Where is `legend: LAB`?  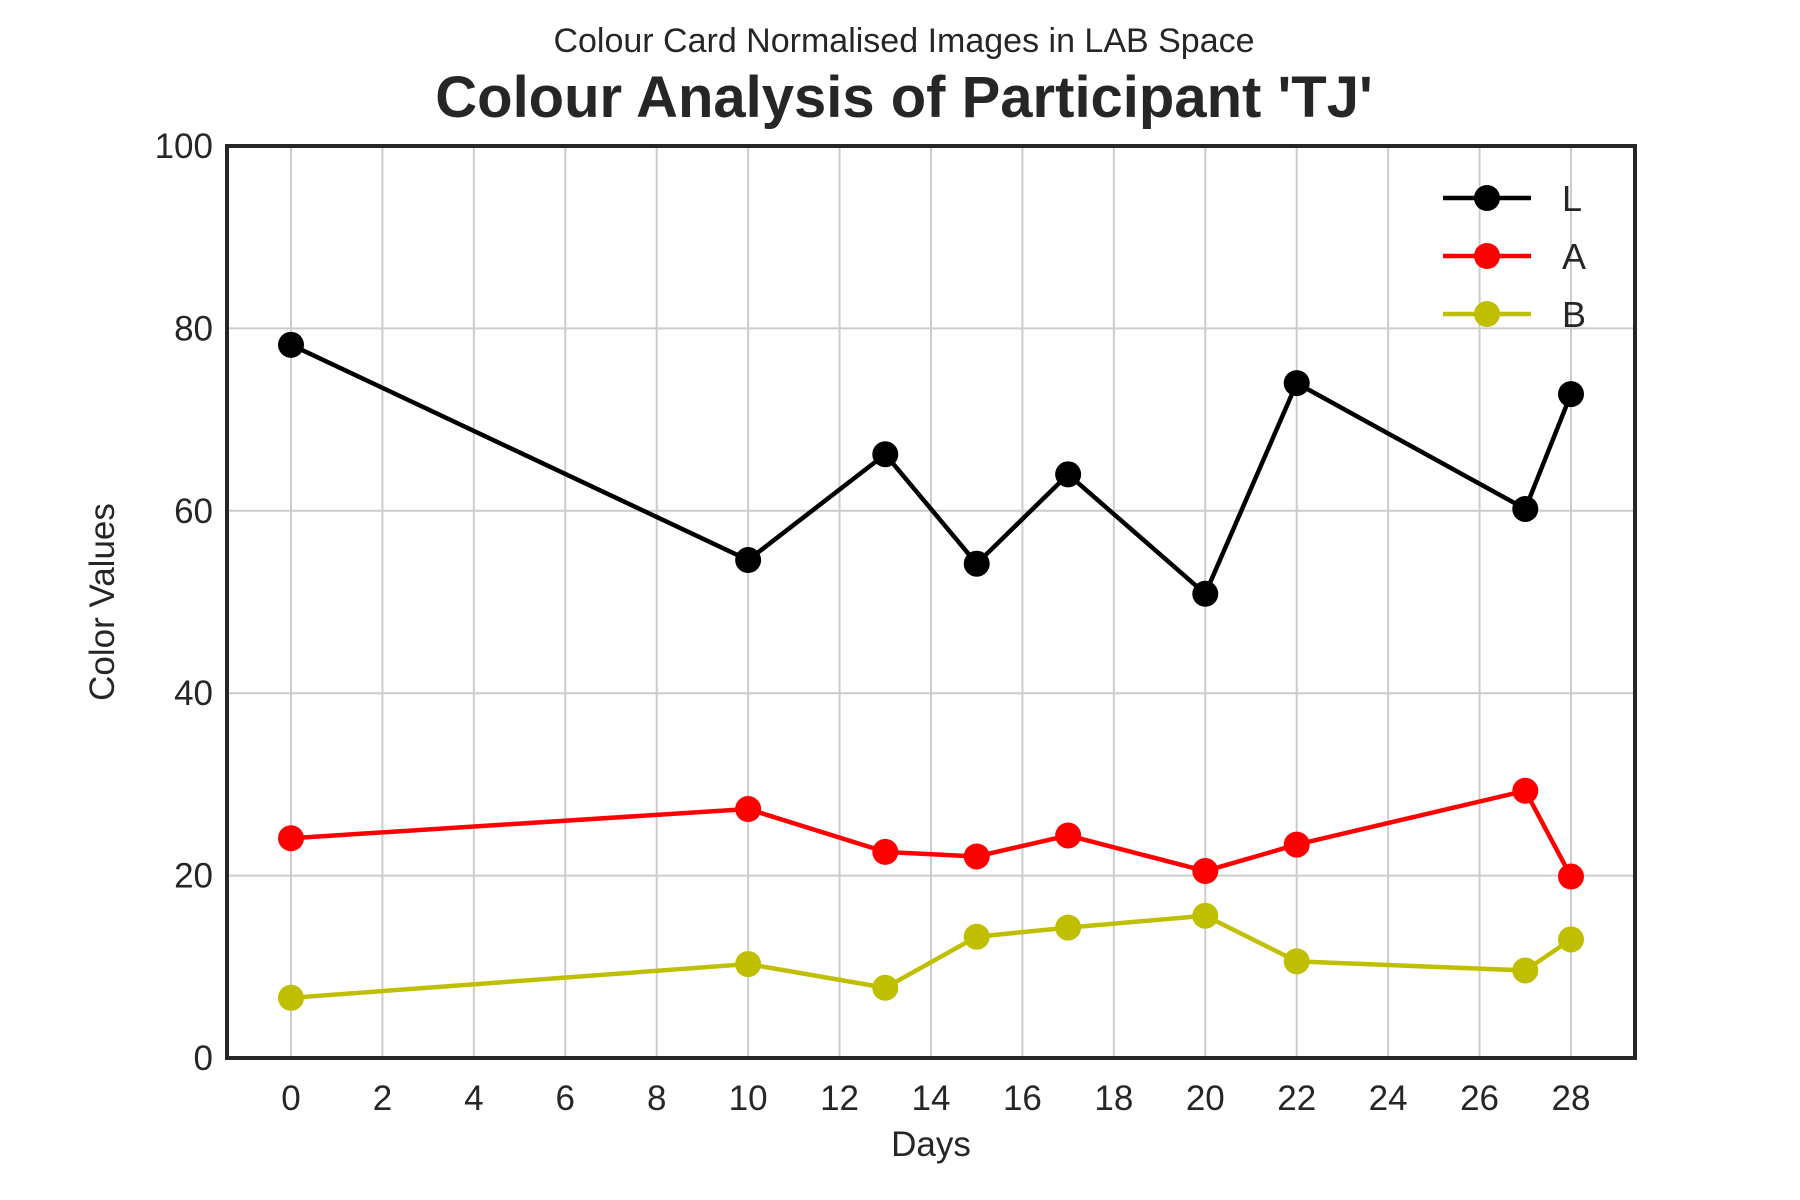
legend: LAB is located at coordinates (1514, 256).